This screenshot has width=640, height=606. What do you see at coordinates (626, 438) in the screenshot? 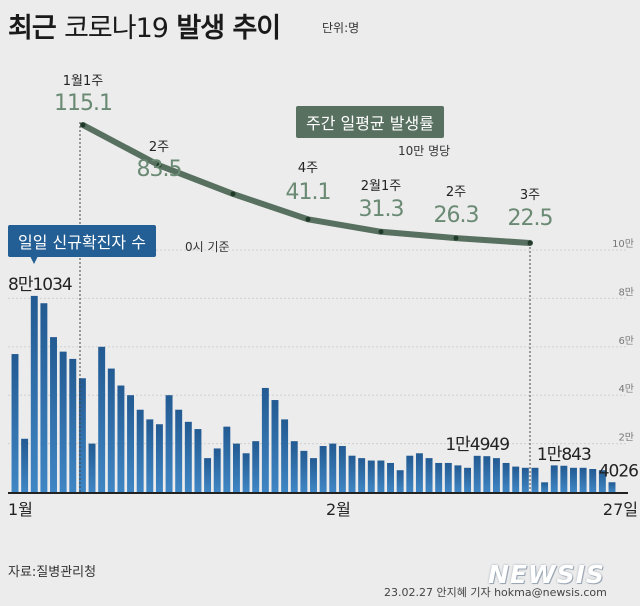
I see `y-tick-label: 2만` at bounding box center [626, 438].